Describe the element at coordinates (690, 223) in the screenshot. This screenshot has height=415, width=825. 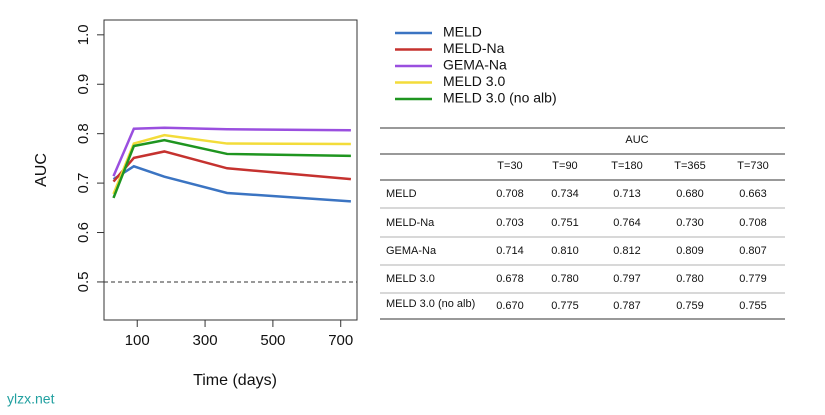
I see `table-cell: 0.730` at that location.